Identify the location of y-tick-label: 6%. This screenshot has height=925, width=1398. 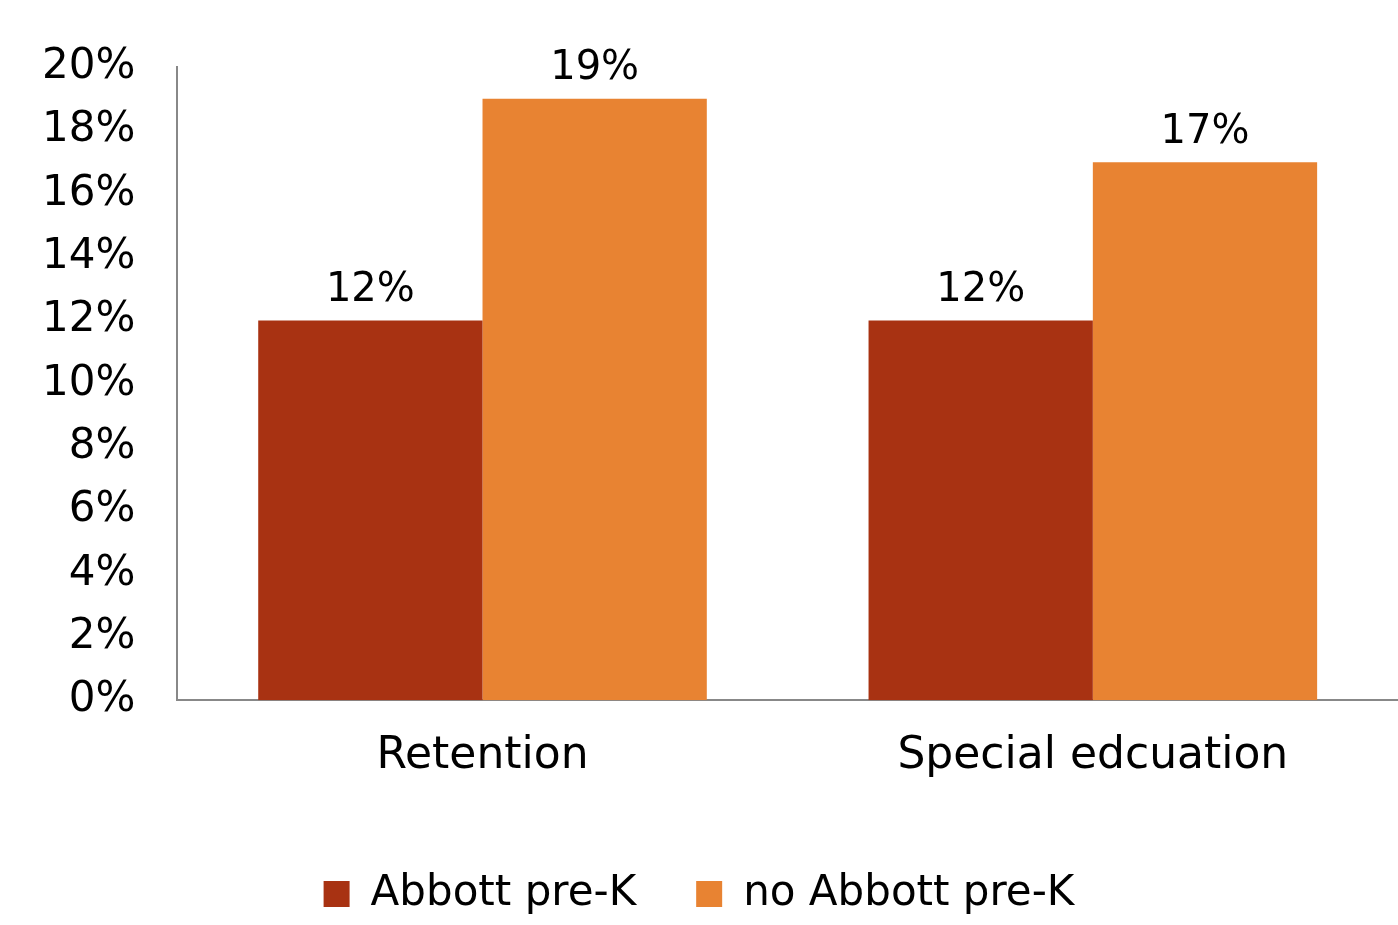
(102, 507).